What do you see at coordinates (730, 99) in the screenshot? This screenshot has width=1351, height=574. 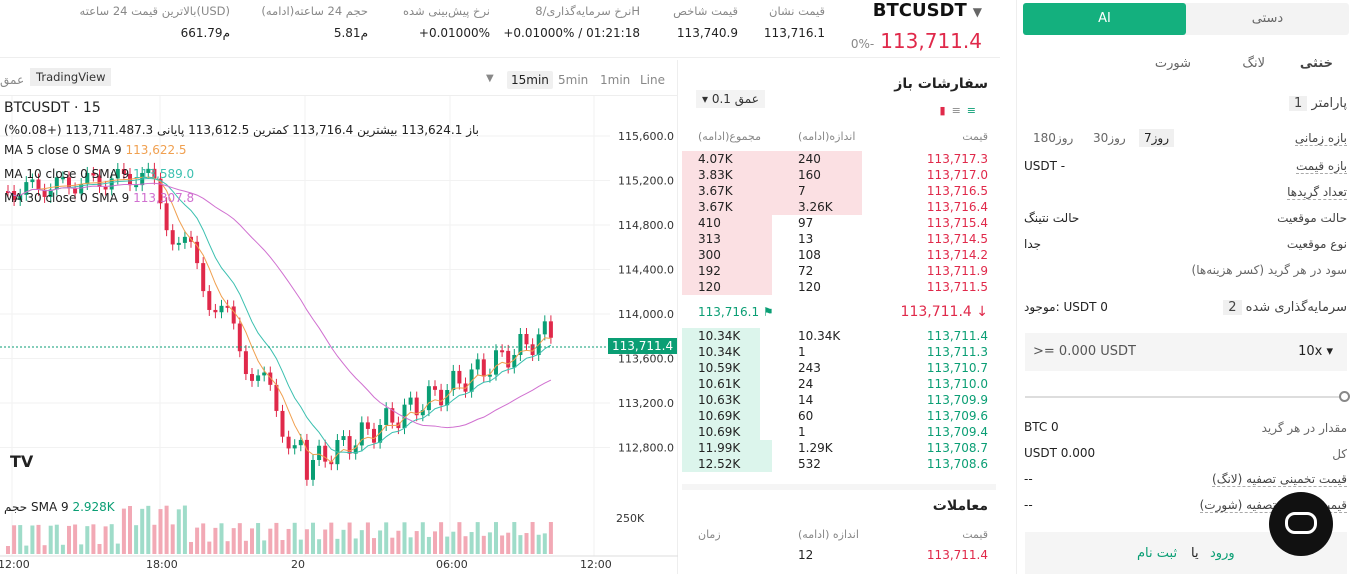 I see `depth-select: ▾ عمق 0.1` at bounding box center [730, 99].